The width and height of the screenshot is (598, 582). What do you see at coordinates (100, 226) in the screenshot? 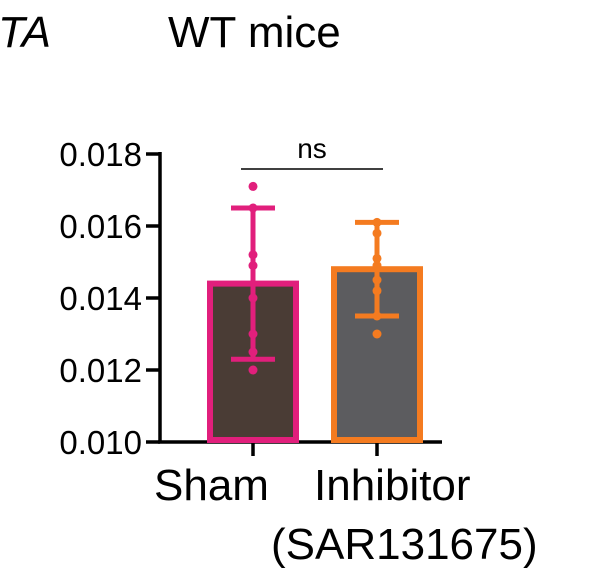
I see `y-tick-label: 0.016` at bounding box center [100, 226].